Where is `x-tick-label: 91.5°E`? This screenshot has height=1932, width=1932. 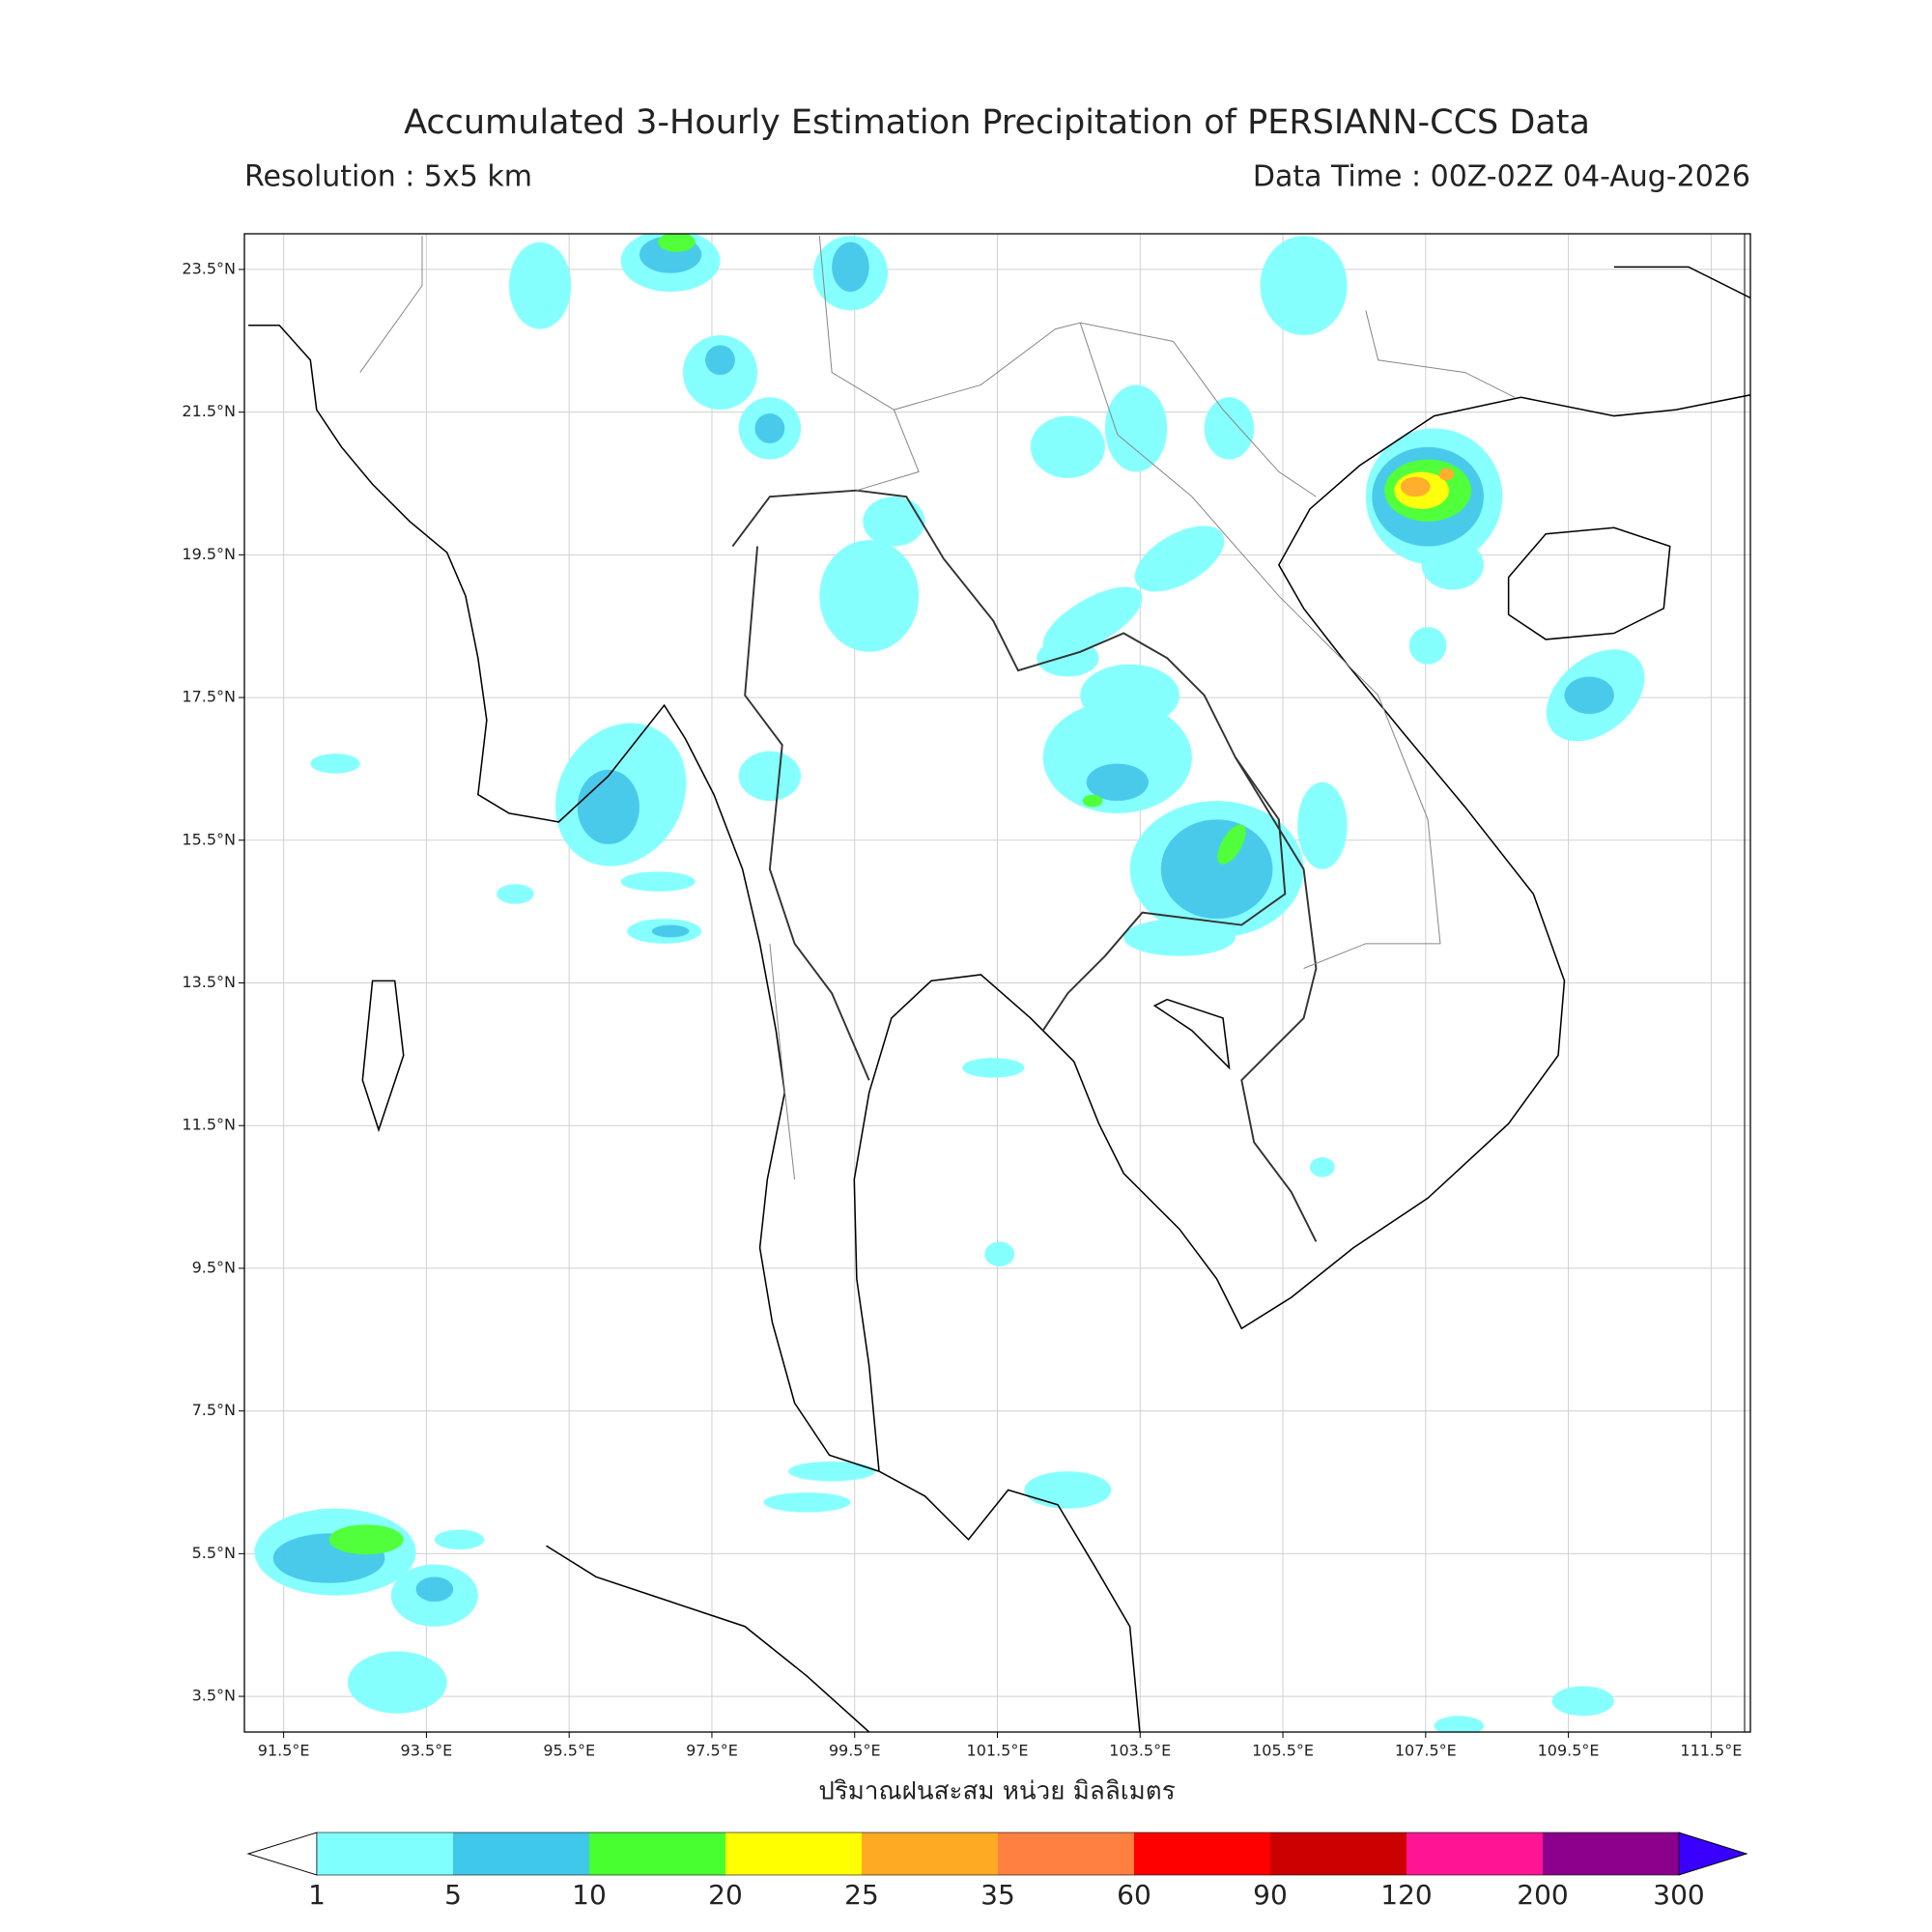 x-tick-label: 91.5°E is located at coordinates (284, 1751).